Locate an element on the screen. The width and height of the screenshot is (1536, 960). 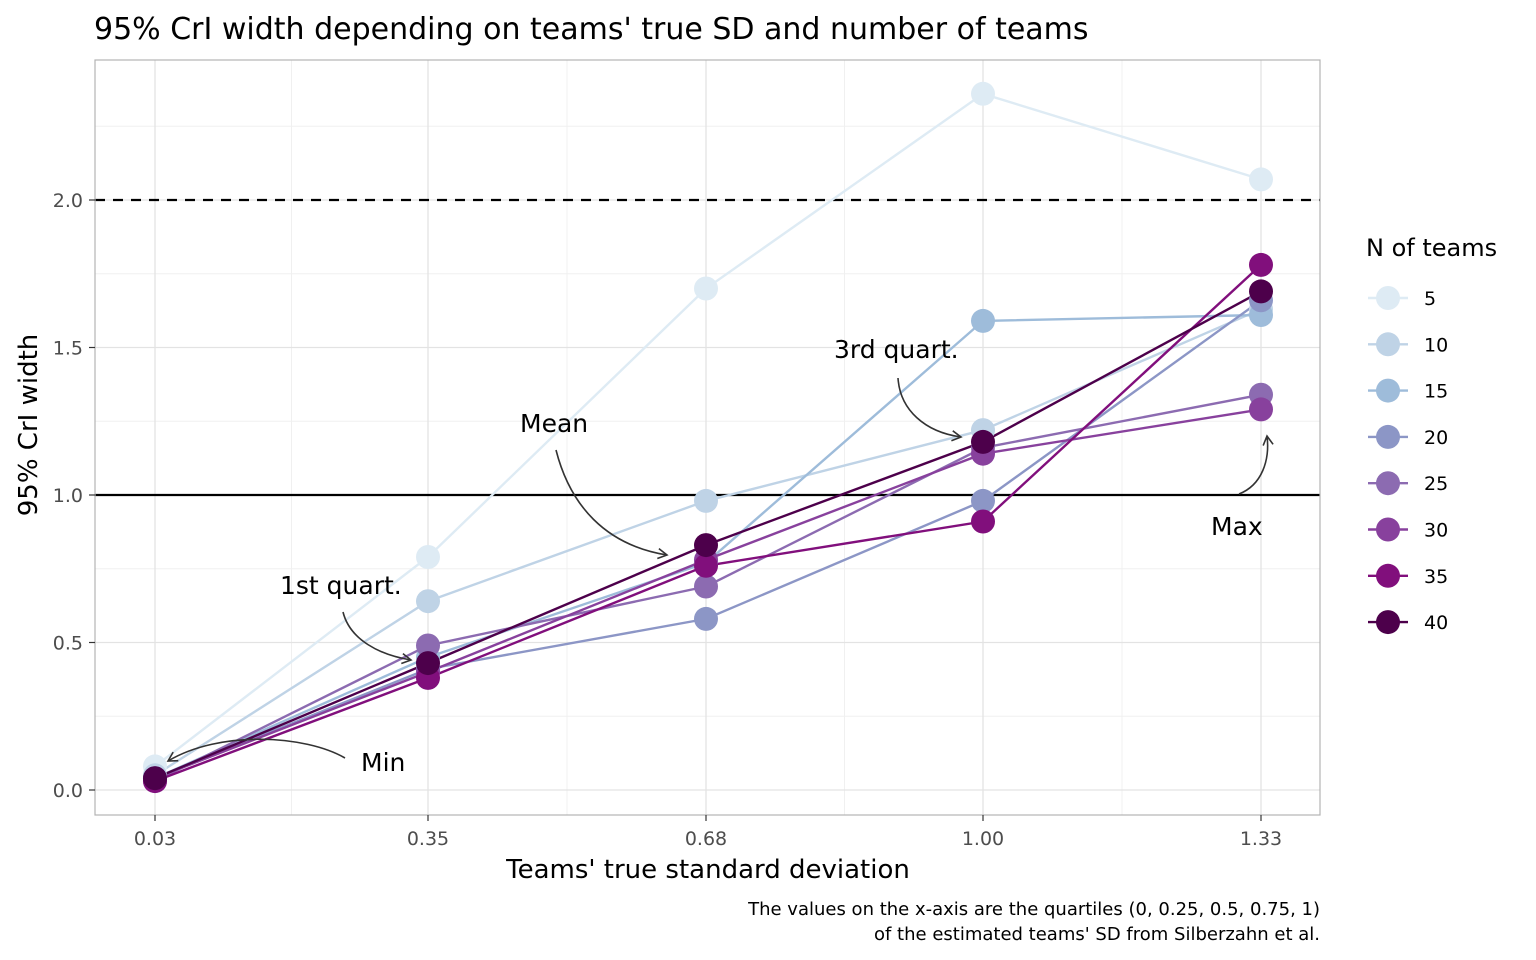
legend-title: N of teams is located at coordinates (1431, 248).